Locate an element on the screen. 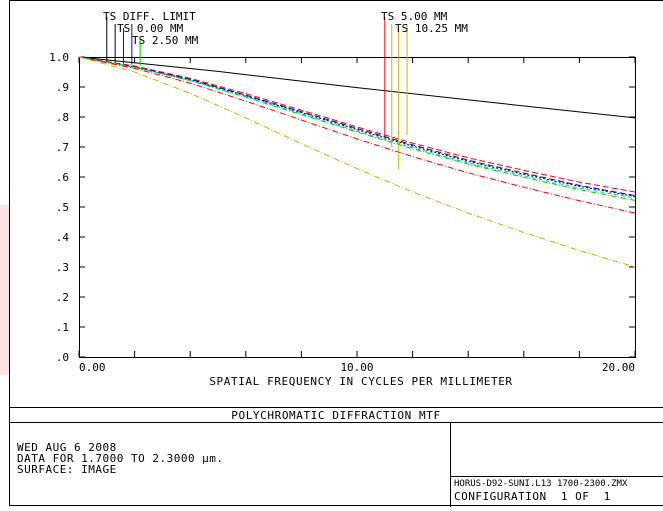  y-tick-label: .8 is located at coordinates (62, 117).